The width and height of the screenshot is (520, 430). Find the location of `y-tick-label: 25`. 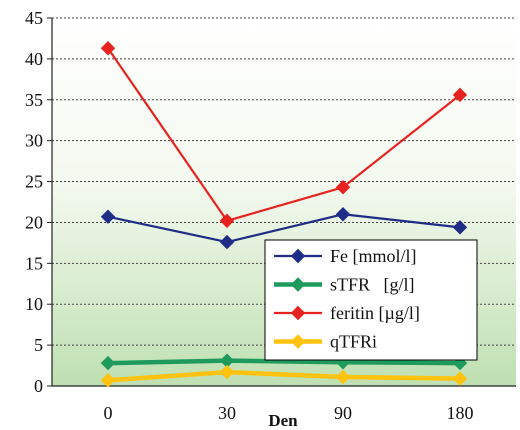

y-tick-label: 25 is located at coordinates (34, 182).